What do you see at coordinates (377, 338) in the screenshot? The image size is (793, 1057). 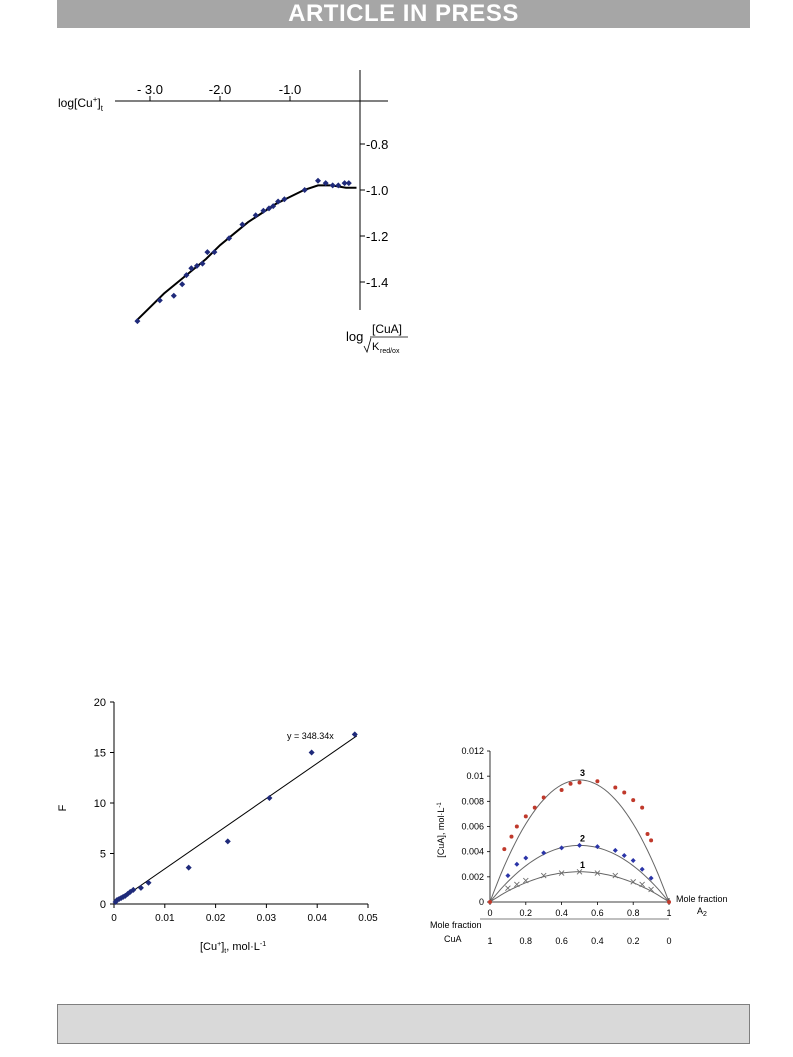 I see `y-axis-label: log [CuA] K red/ox` at bounding box center [377, 338].